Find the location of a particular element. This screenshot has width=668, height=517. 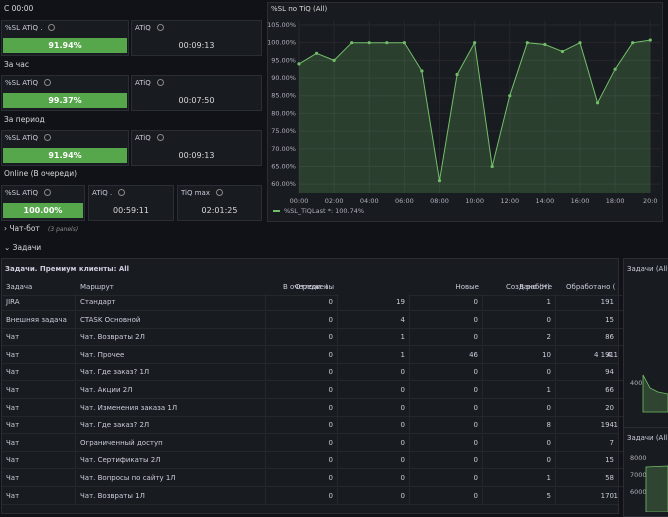

stat-panel: ATiQ 00:09:13 is located at coordinates (196, 38).